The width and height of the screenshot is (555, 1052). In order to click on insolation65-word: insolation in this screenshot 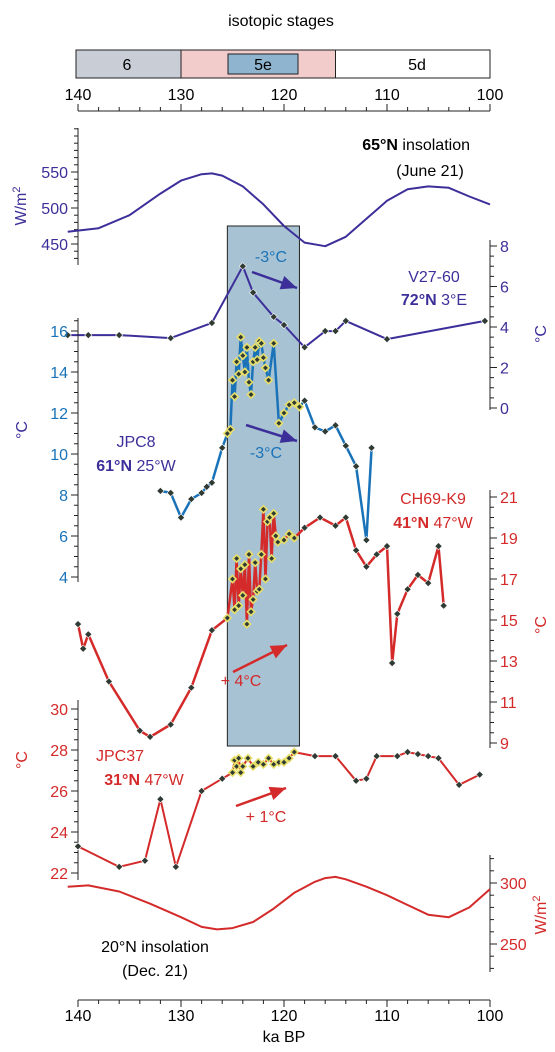, I will do `click(434, 145)`.